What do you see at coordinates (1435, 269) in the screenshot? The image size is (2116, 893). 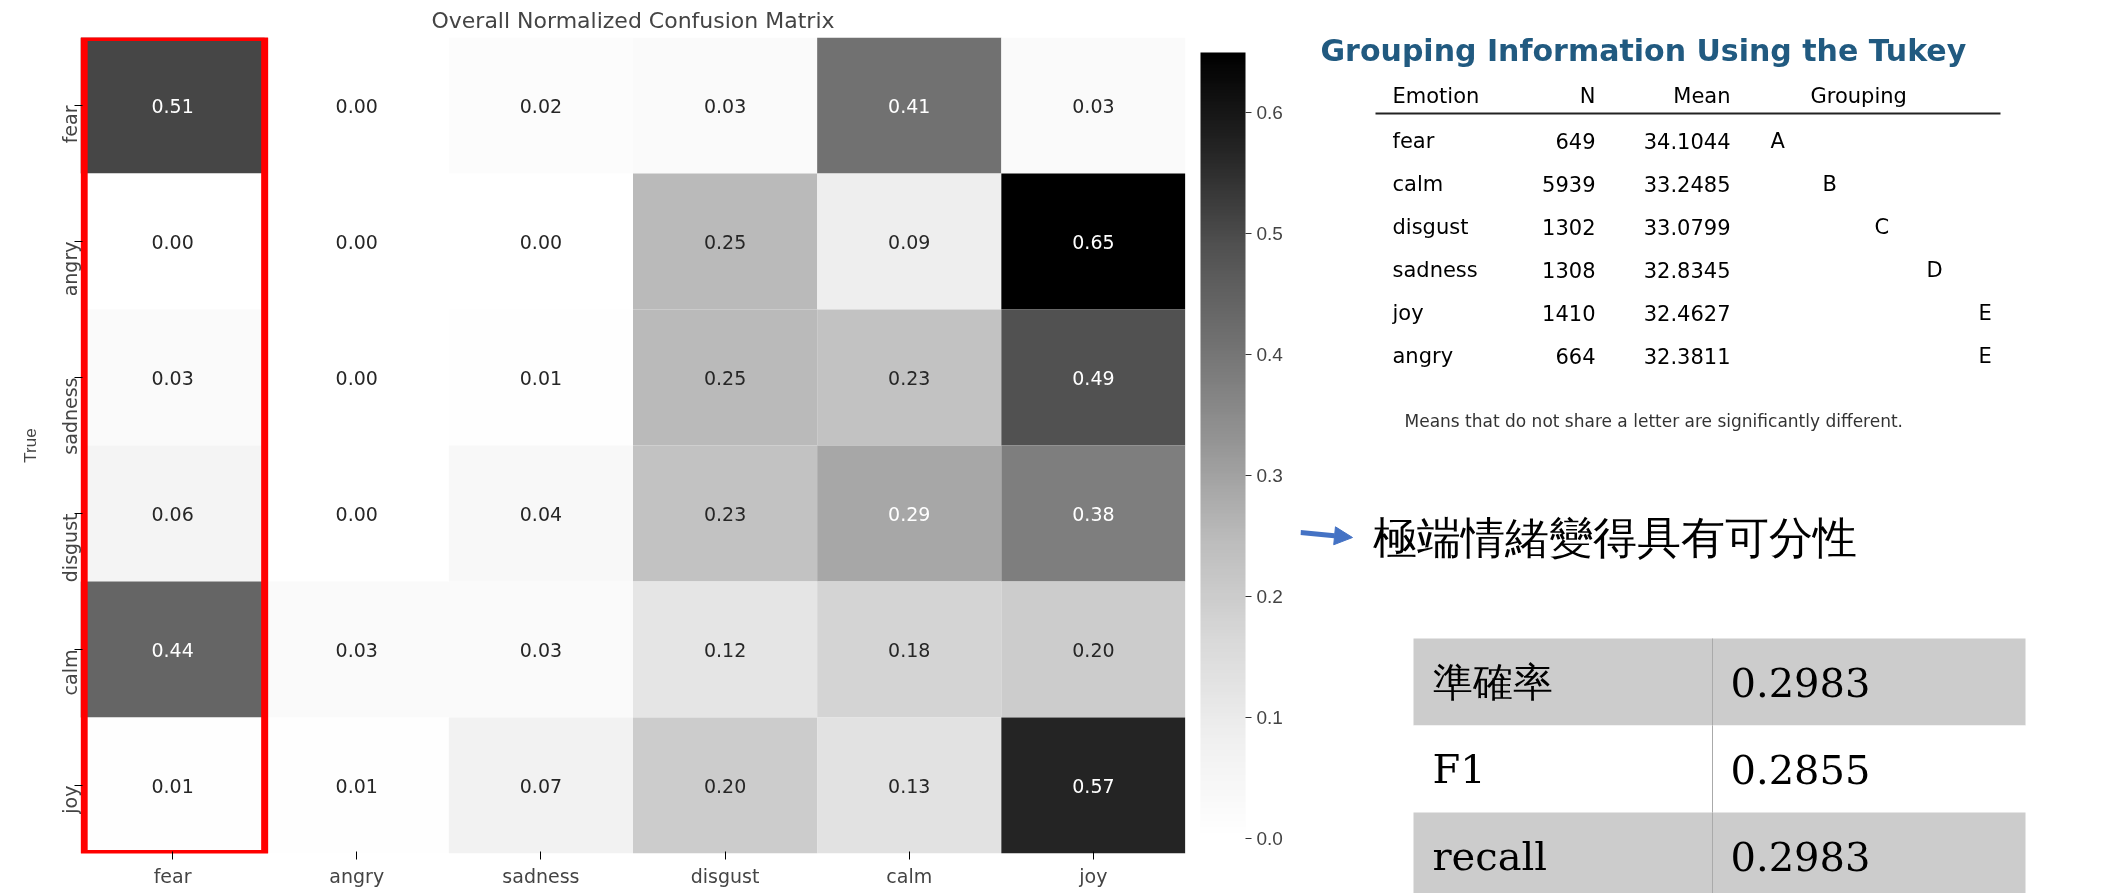 I see `category-label: sadness` at bounding box center [1435, 269].